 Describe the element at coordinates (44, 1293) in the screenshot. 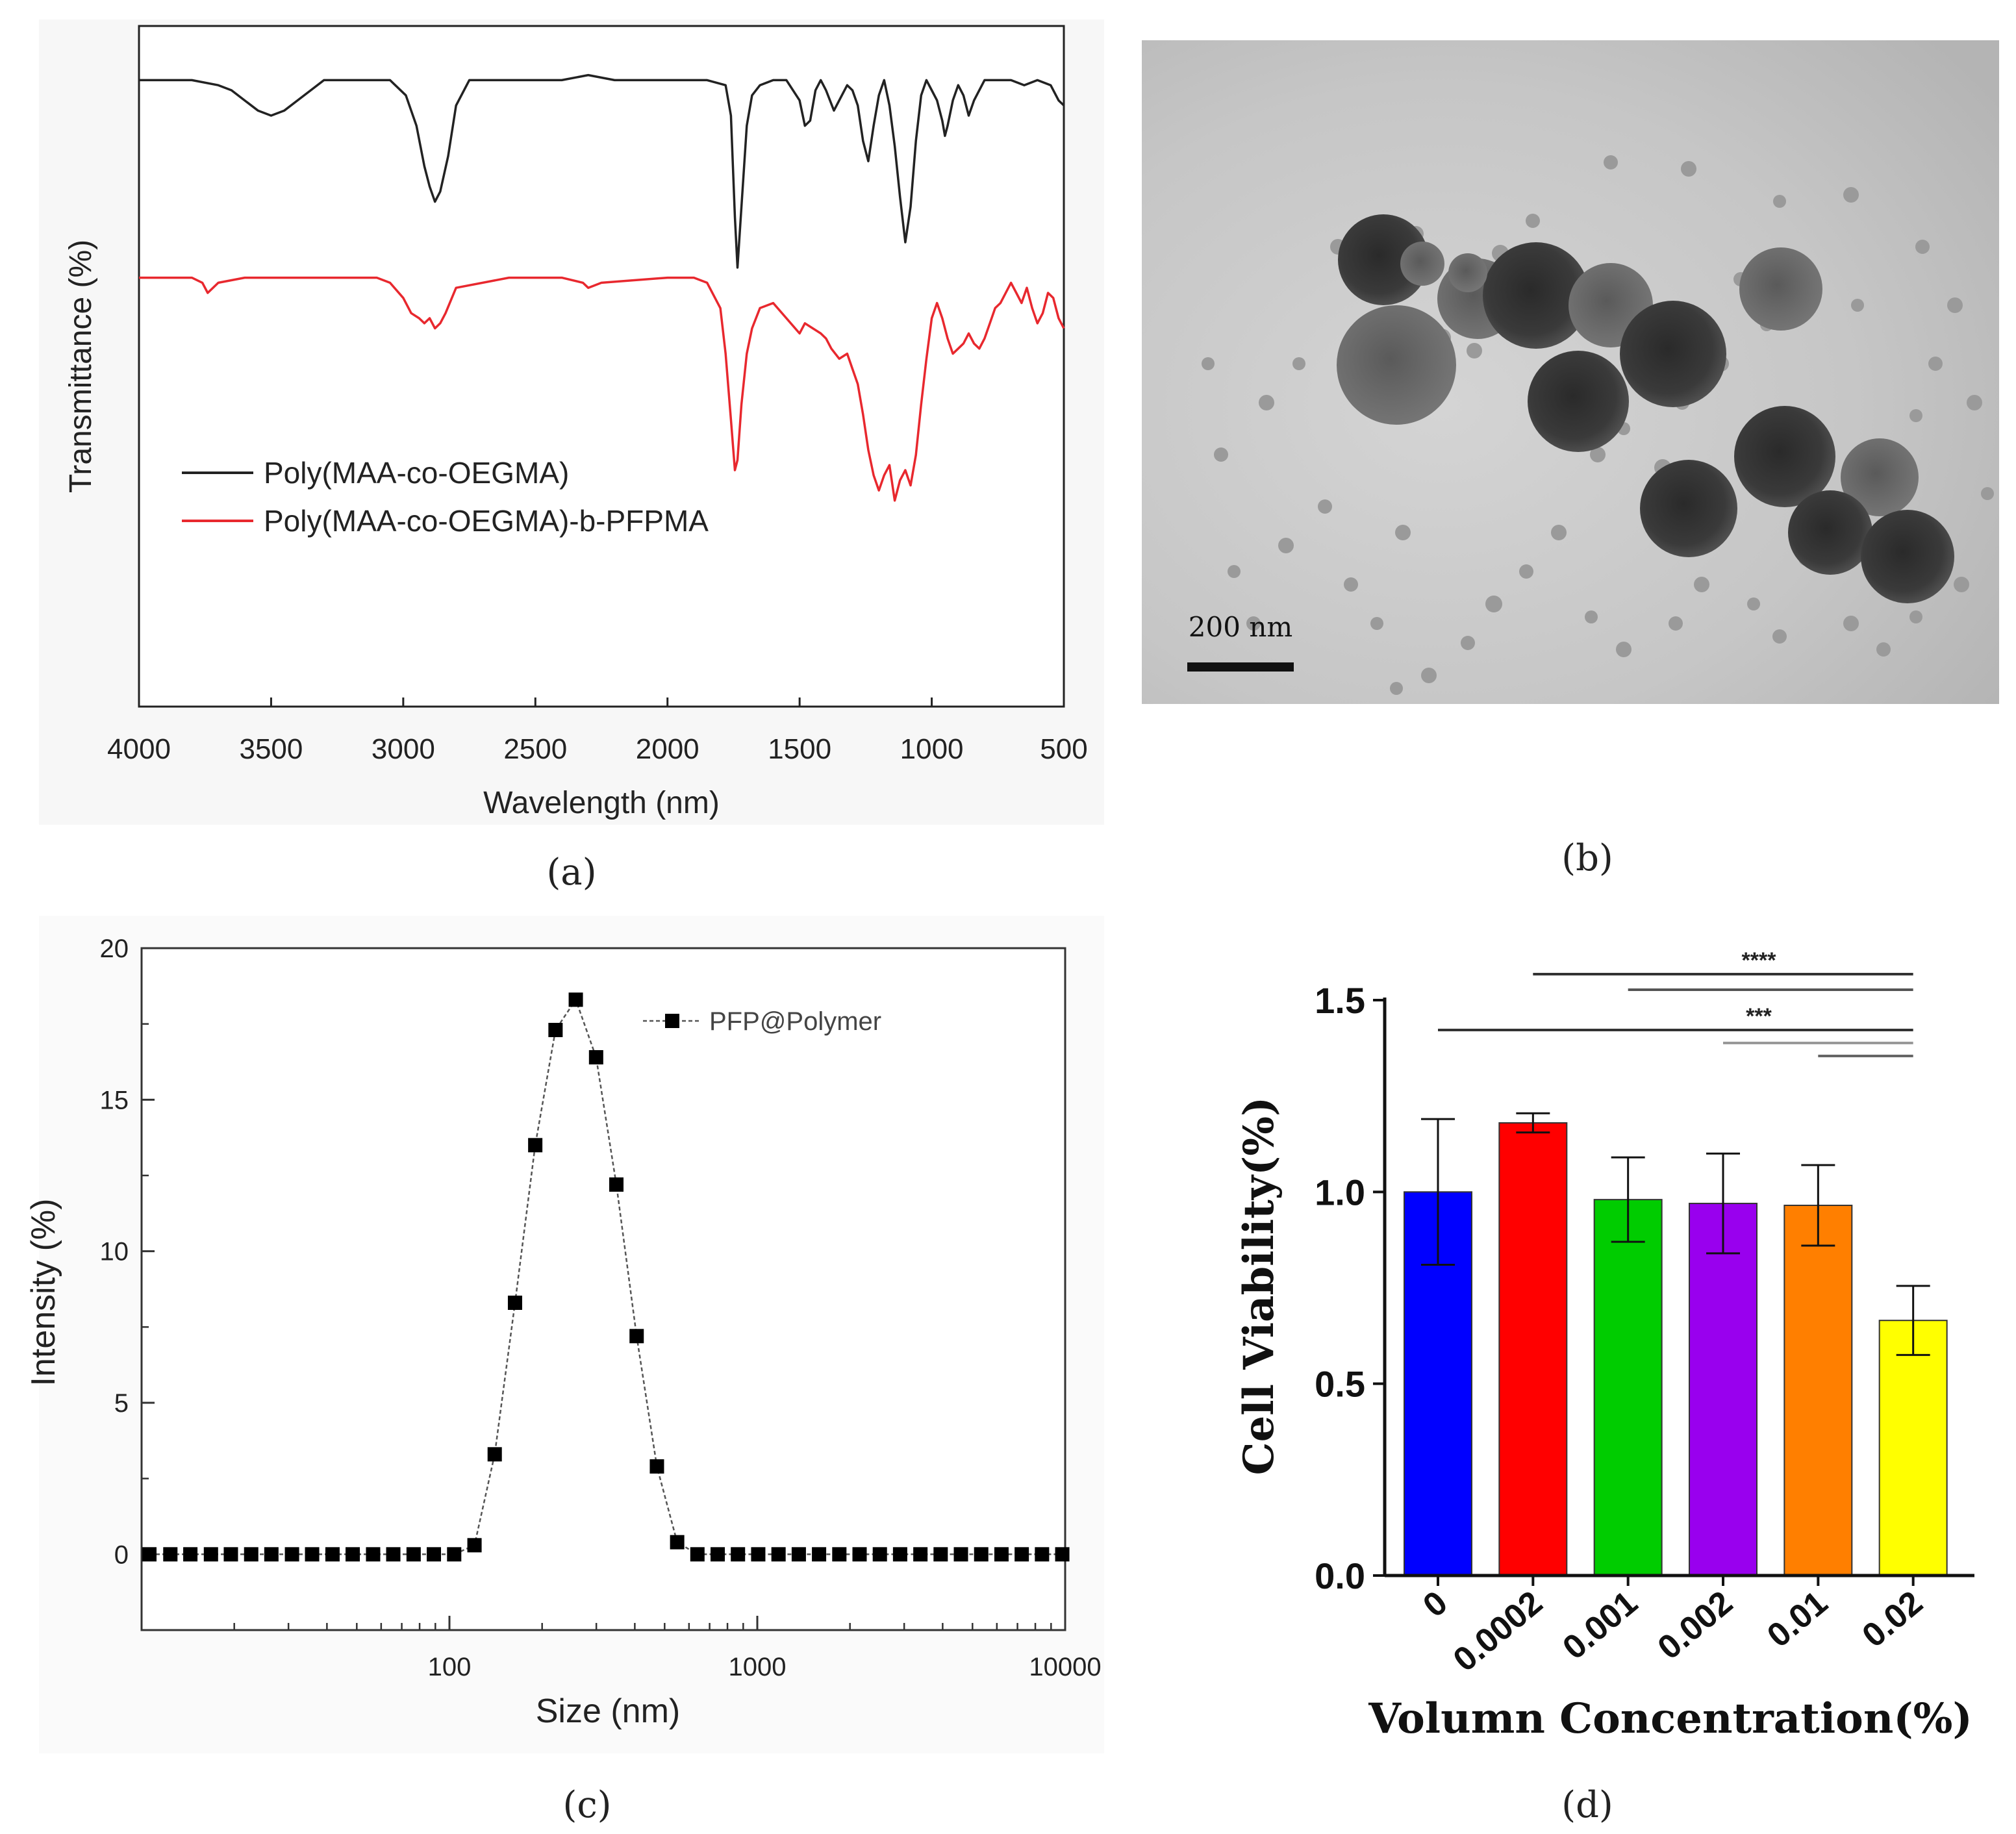

I see `panel-c-y-axis-label: Intensity (%)` at that location.